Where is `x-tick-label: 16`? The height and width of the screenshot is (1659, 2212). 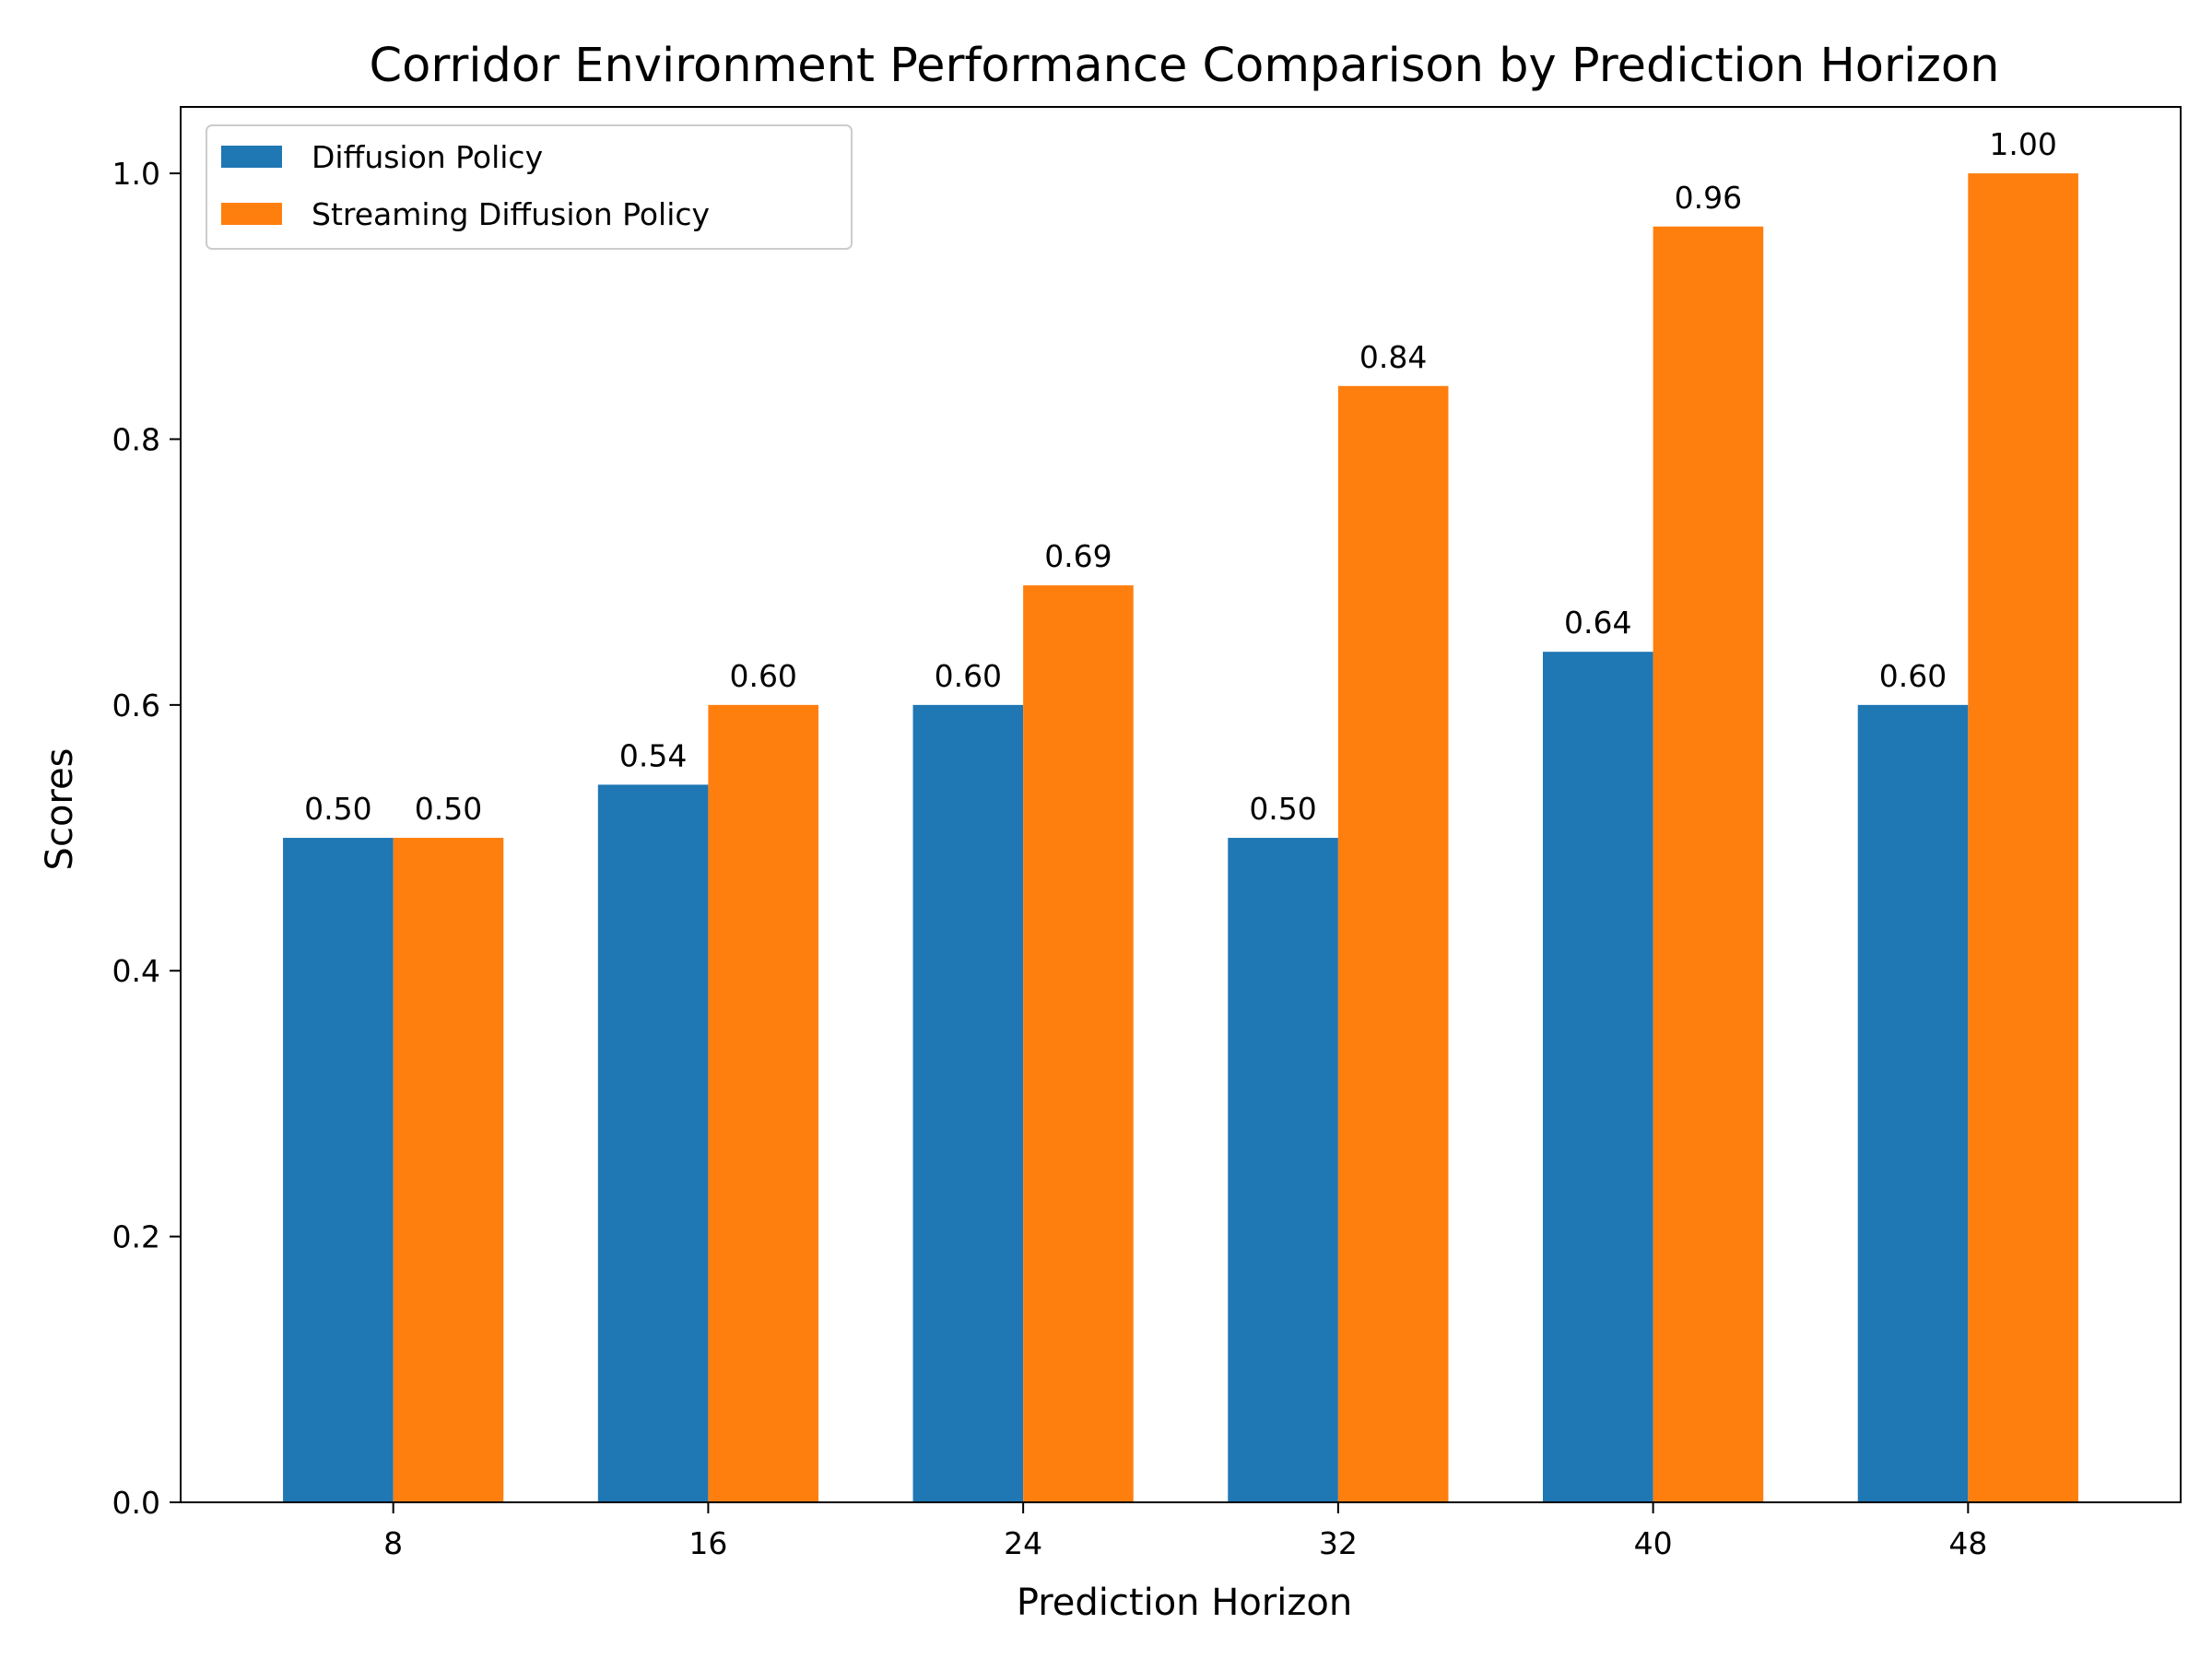 x-tick-label: 16 is located at coordinates (707, 1543).